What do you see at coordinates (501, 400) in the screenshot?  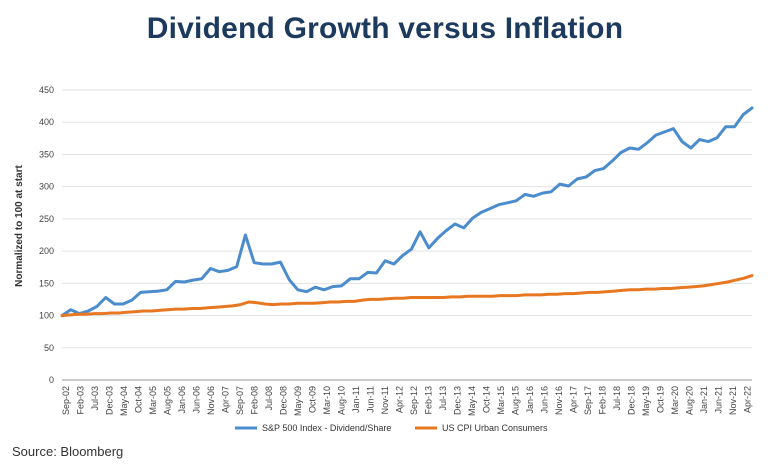 I see `x-tick-label: Mar-15` at bounding box center [501, 400].